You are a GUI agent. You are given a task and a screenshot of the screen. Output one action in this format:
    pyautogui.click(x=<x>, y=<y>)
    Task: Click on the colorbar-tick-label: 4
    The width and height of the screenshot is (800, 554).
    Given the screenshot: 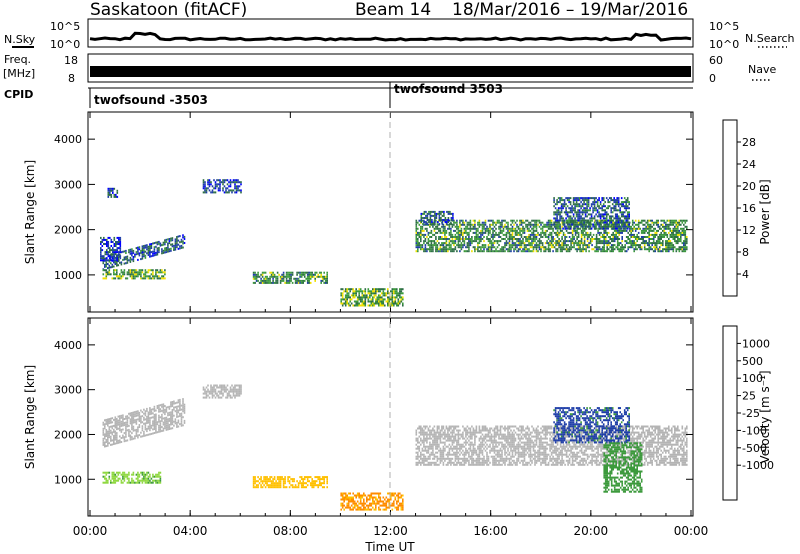 What is the action you would take?
    pyautogui.click(x=745, y=274)
    